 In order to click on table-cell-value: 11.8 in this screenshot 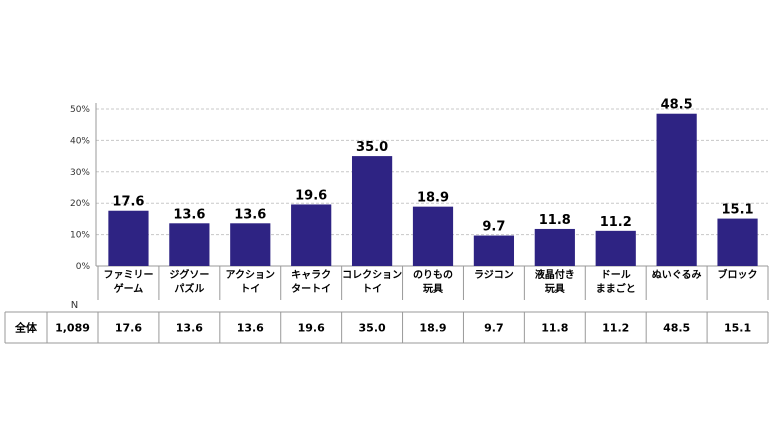, I will do `click(554, 328)`.